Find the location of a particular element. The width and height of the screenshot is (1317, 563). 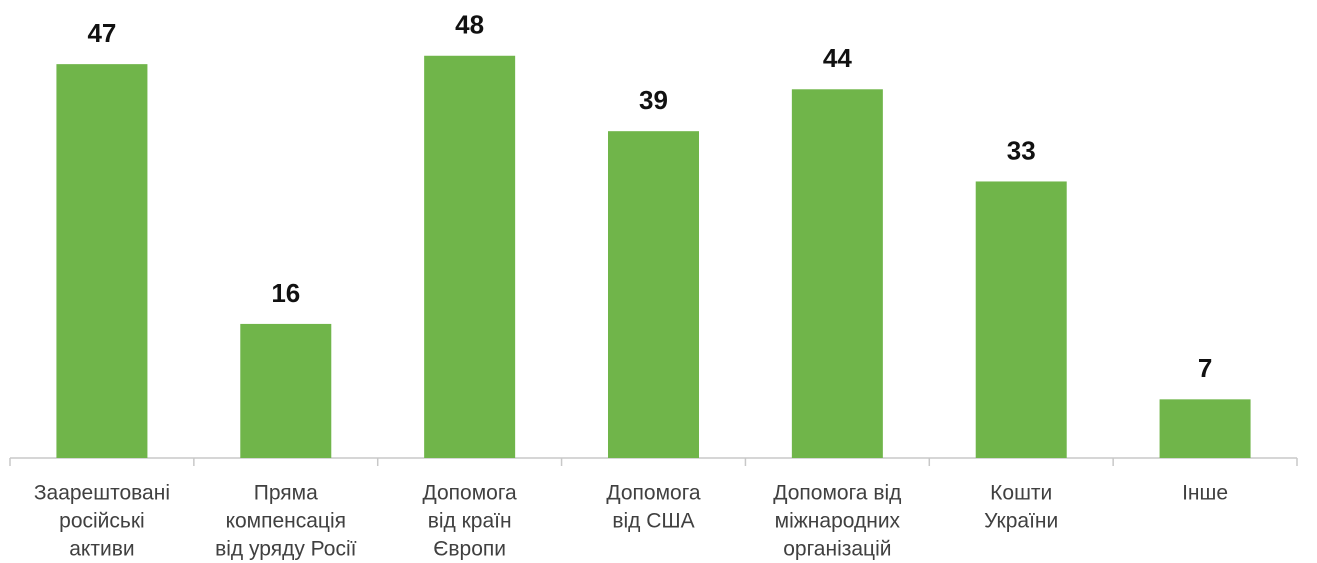

x-tick-label: компенсація is located at coordinates (286, 521).